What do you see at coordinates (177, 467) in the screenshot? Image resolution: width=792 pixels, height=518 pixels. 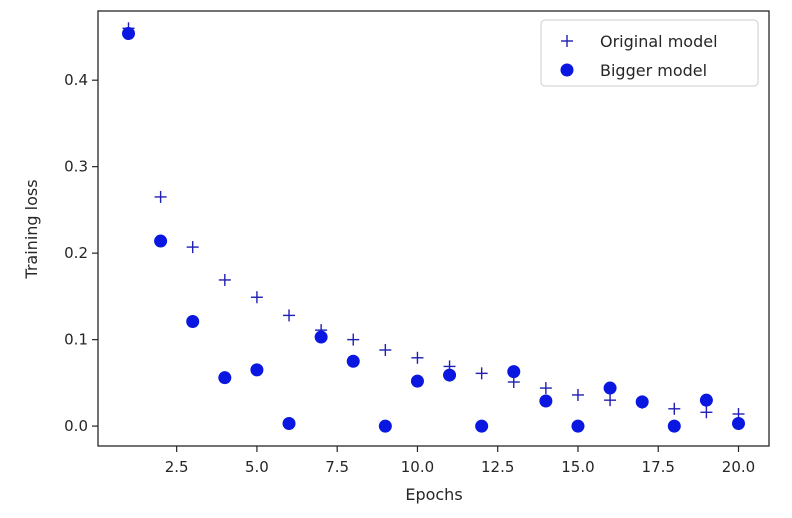 I see `x-tick-label: 2.5` at bounding box center [177, 467].